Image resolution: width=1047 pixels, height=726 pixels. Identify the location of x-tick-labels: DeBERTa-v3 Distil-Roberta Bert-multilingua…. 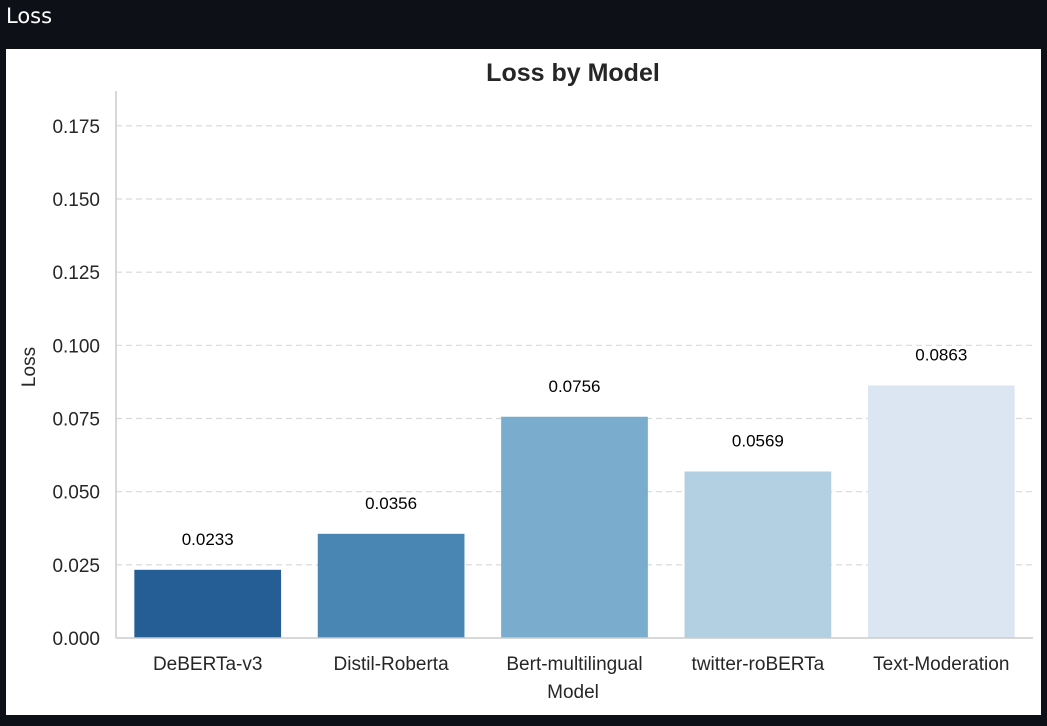
(581, 664).